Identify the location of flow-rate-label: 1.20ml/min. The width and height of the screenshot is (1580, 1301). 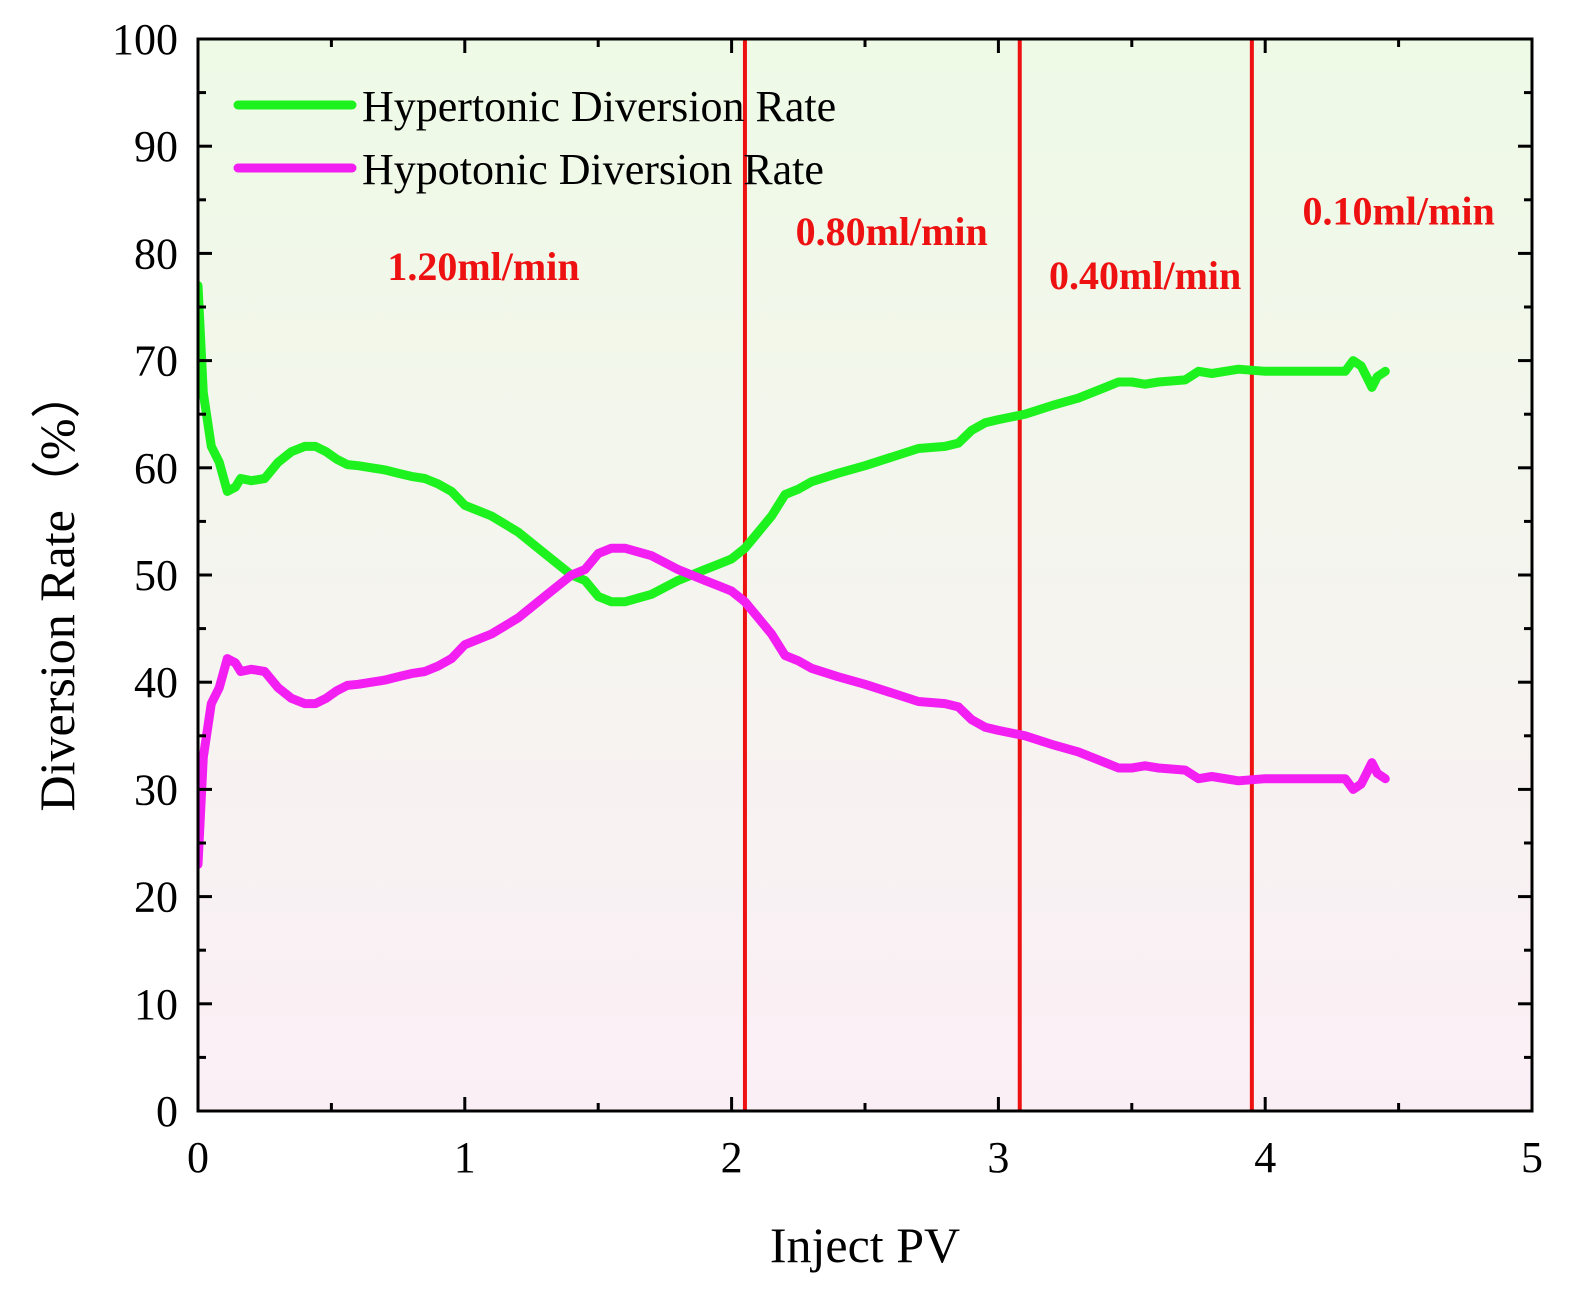
(483, 266).